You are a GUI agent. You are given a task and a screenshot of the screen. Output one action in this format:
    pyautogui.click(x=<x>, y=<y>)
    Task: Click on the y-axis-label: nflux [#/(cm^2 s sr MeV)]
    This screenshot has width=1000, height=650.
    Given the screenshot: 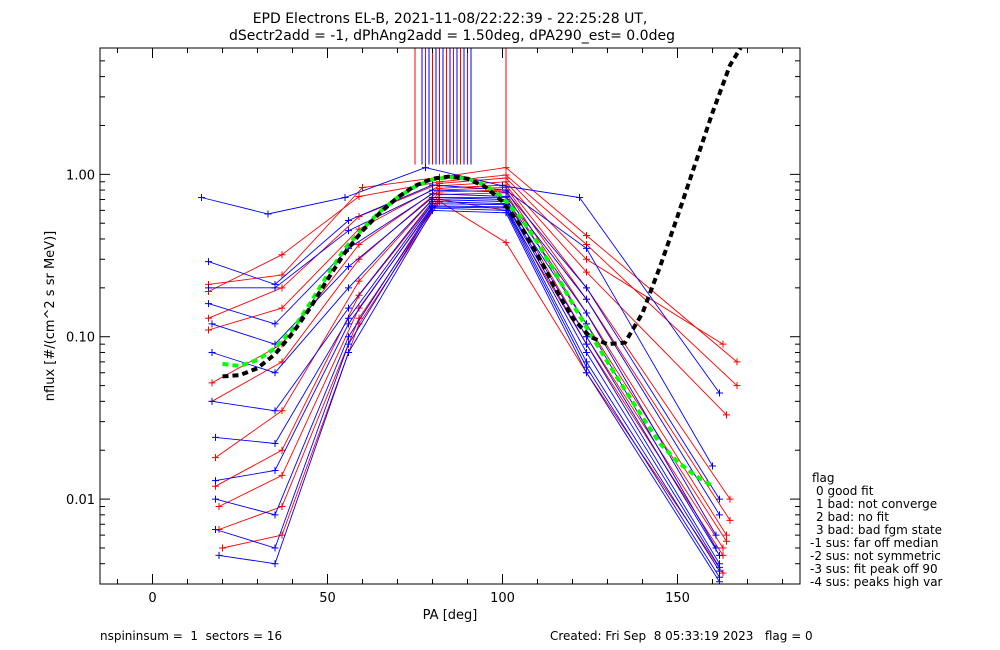 What is the action you would take?
    pyautogui.click(x=50, y=316)
    